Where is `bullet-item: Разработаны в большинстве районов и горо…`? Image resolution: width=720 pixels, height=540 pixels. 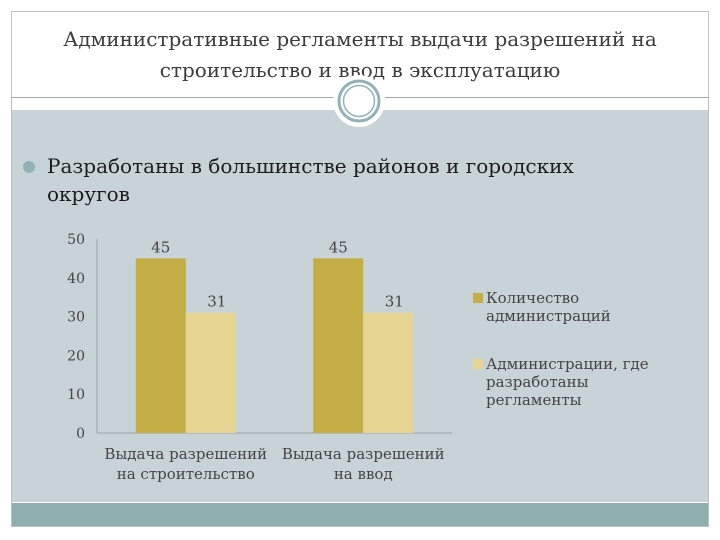
bullet-item: Разработаны в большинстве районов и горо… is located at coordinates (323, 180).